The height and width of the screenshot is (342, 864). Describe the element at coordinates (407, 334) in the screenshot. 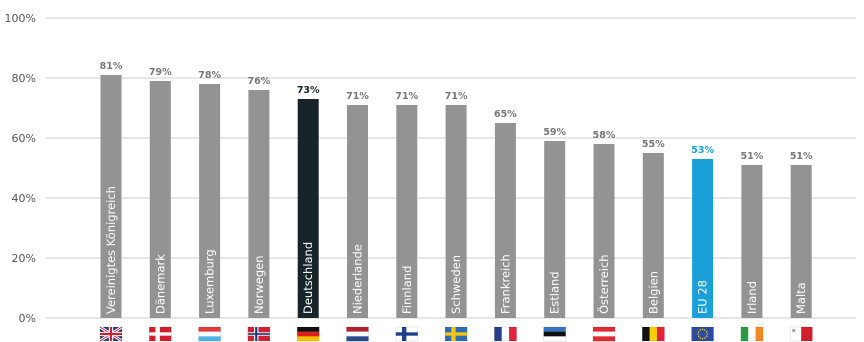

I see `flag-finland-icon` at that location.